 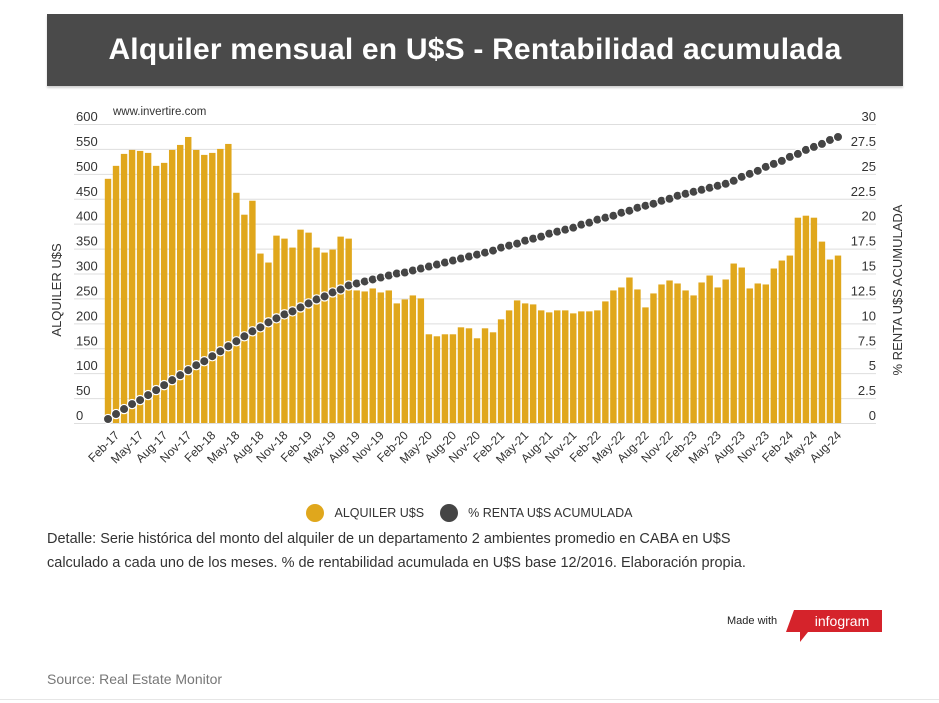 I want to click on legend-swatch-alquiler, so click(x=315, y=513).